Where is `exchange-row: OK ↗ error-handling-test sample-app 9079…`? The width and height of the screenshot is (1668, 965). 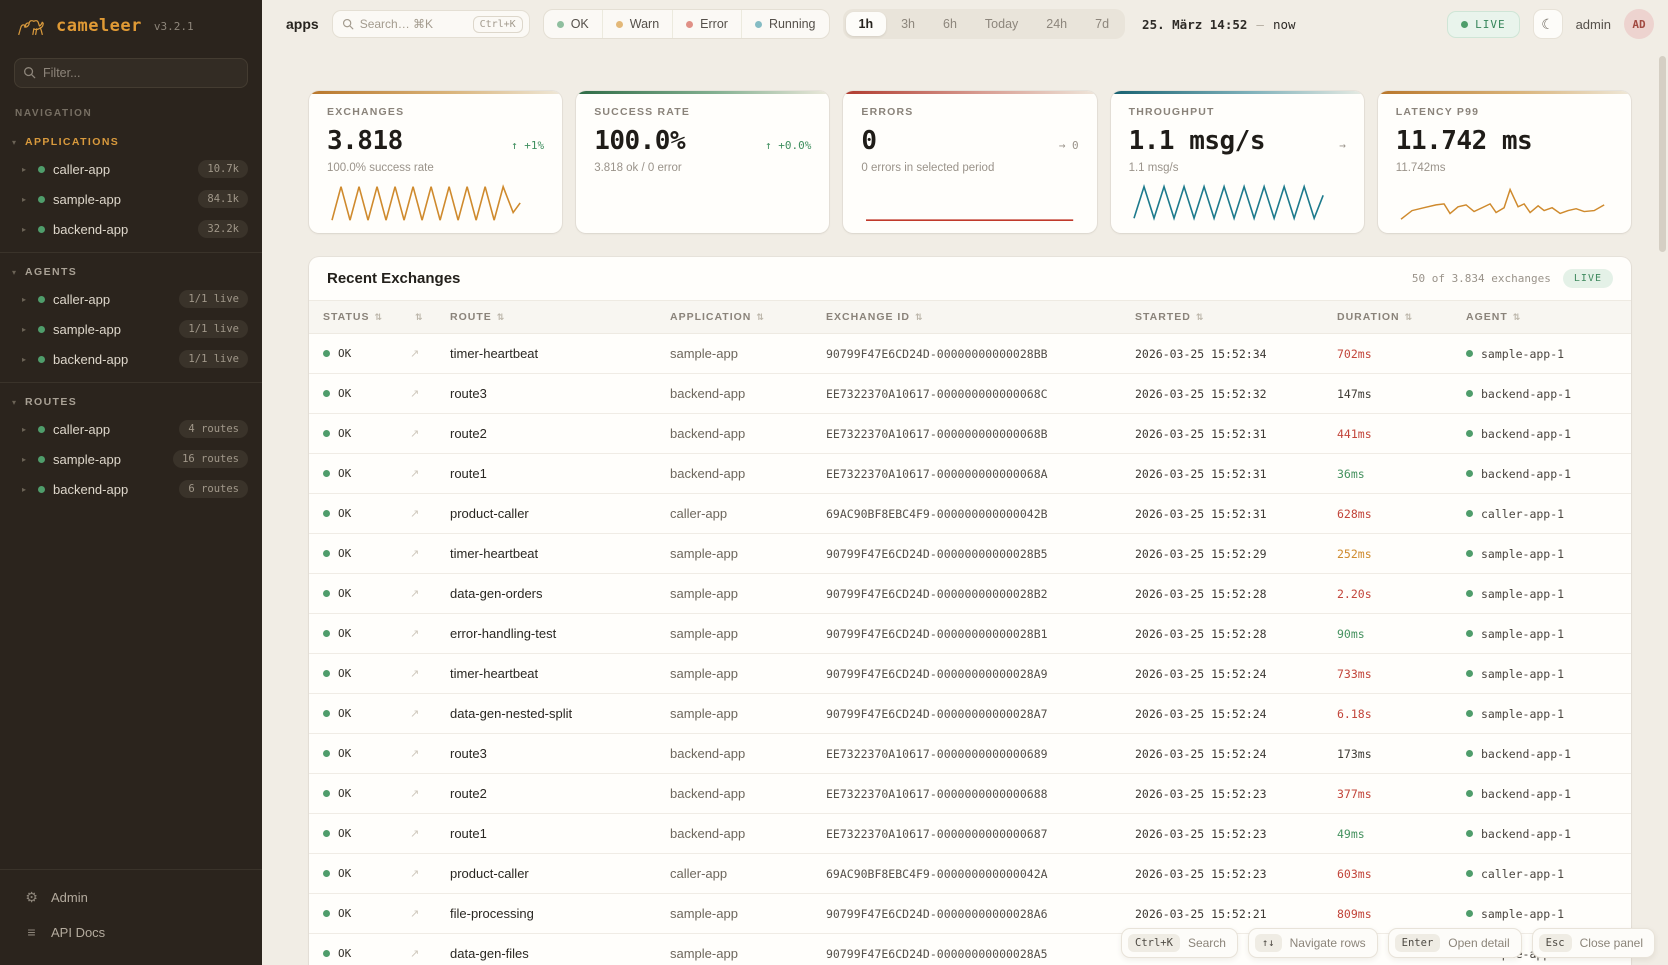 exchange-row: OK ↗ error-handling-test sample-app 9079… is located at coordinates (970, 634).